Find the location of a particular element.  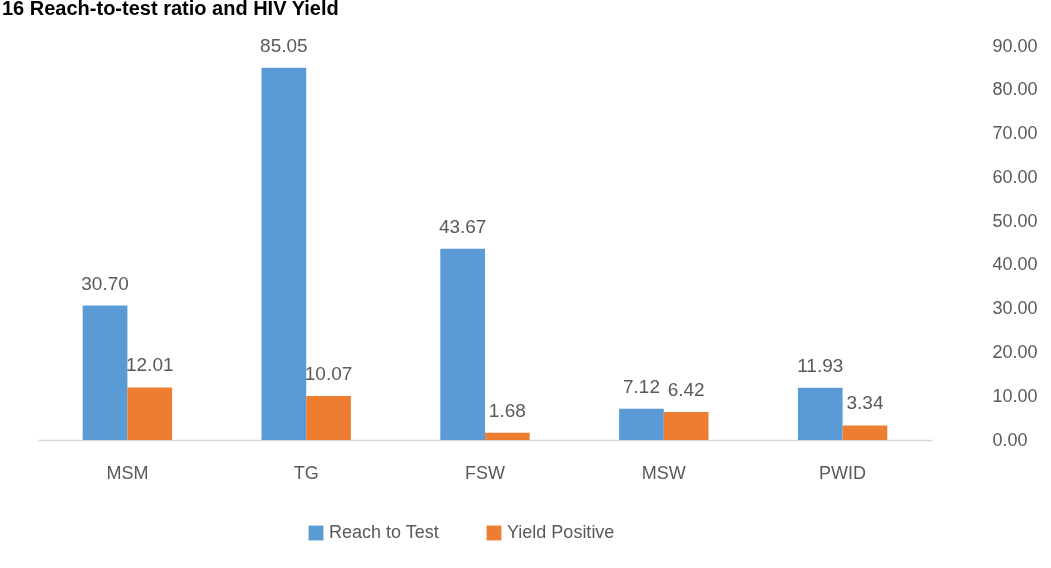

chart-title: 16 Reach-to-test ratio and HIV Yield is located at coordinates (170, 9).